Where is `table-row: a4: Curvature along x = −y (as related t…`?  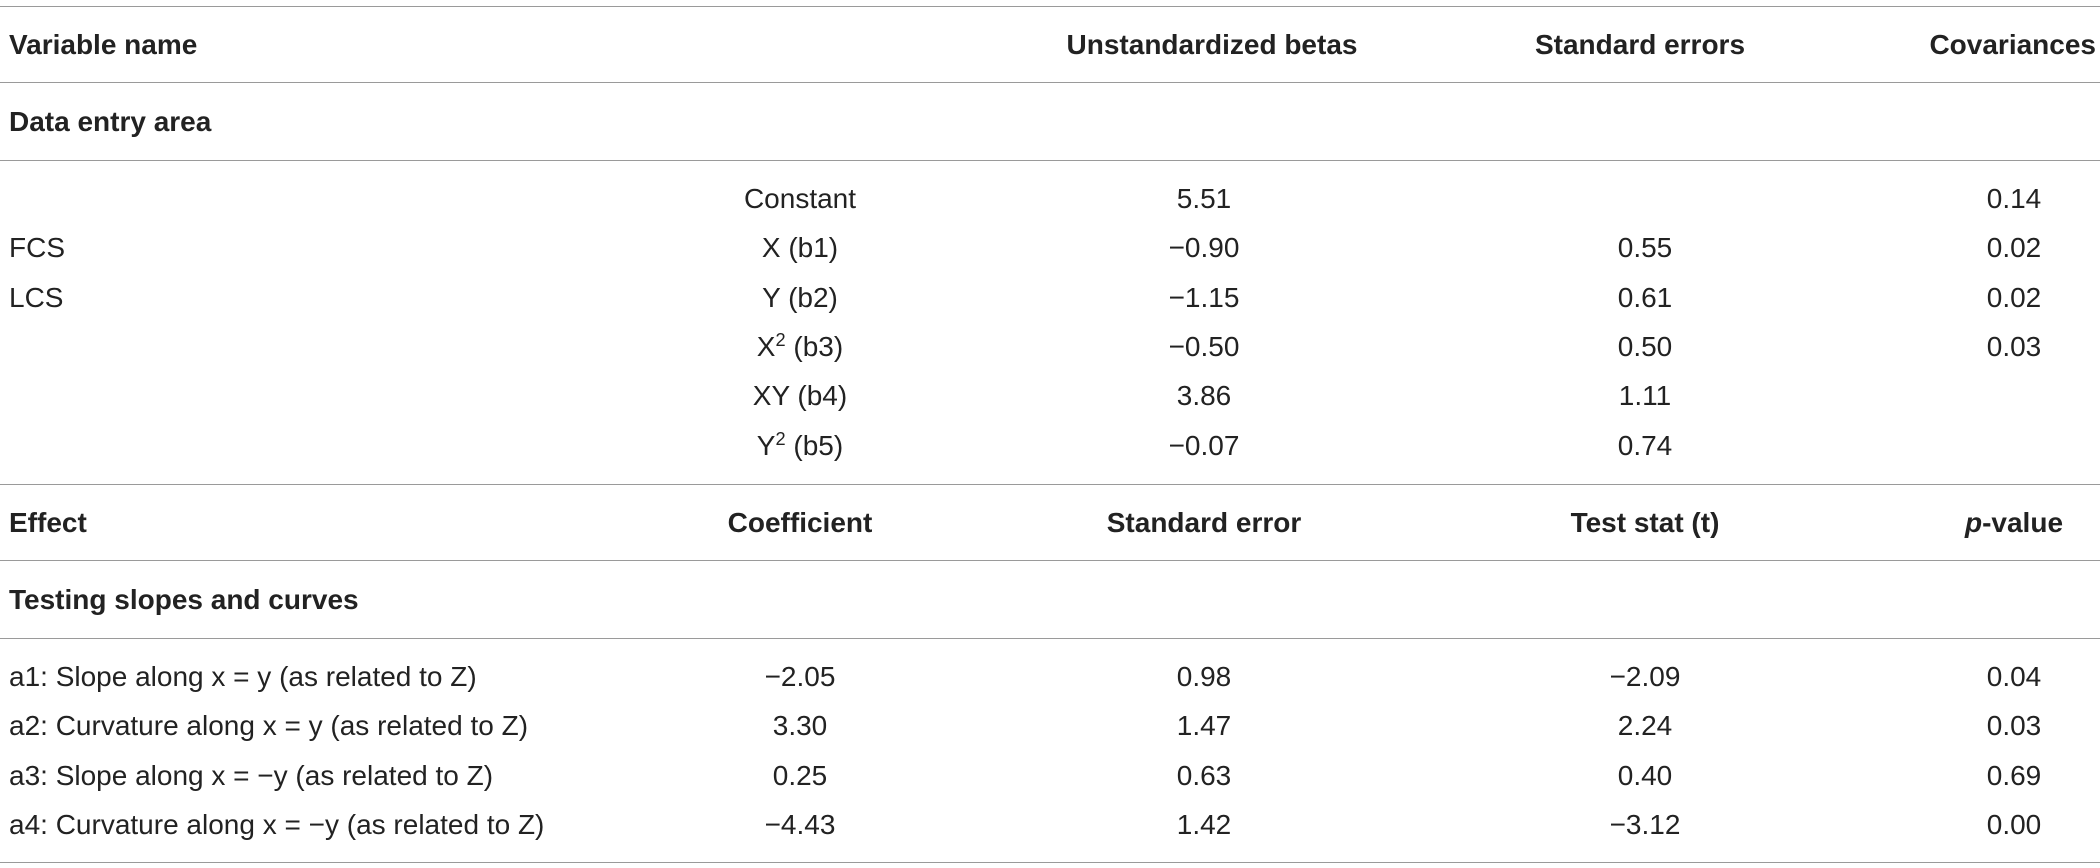 table-row: a4: Curvature along x = −y (as related t… is located at coordinates (1050, 825).